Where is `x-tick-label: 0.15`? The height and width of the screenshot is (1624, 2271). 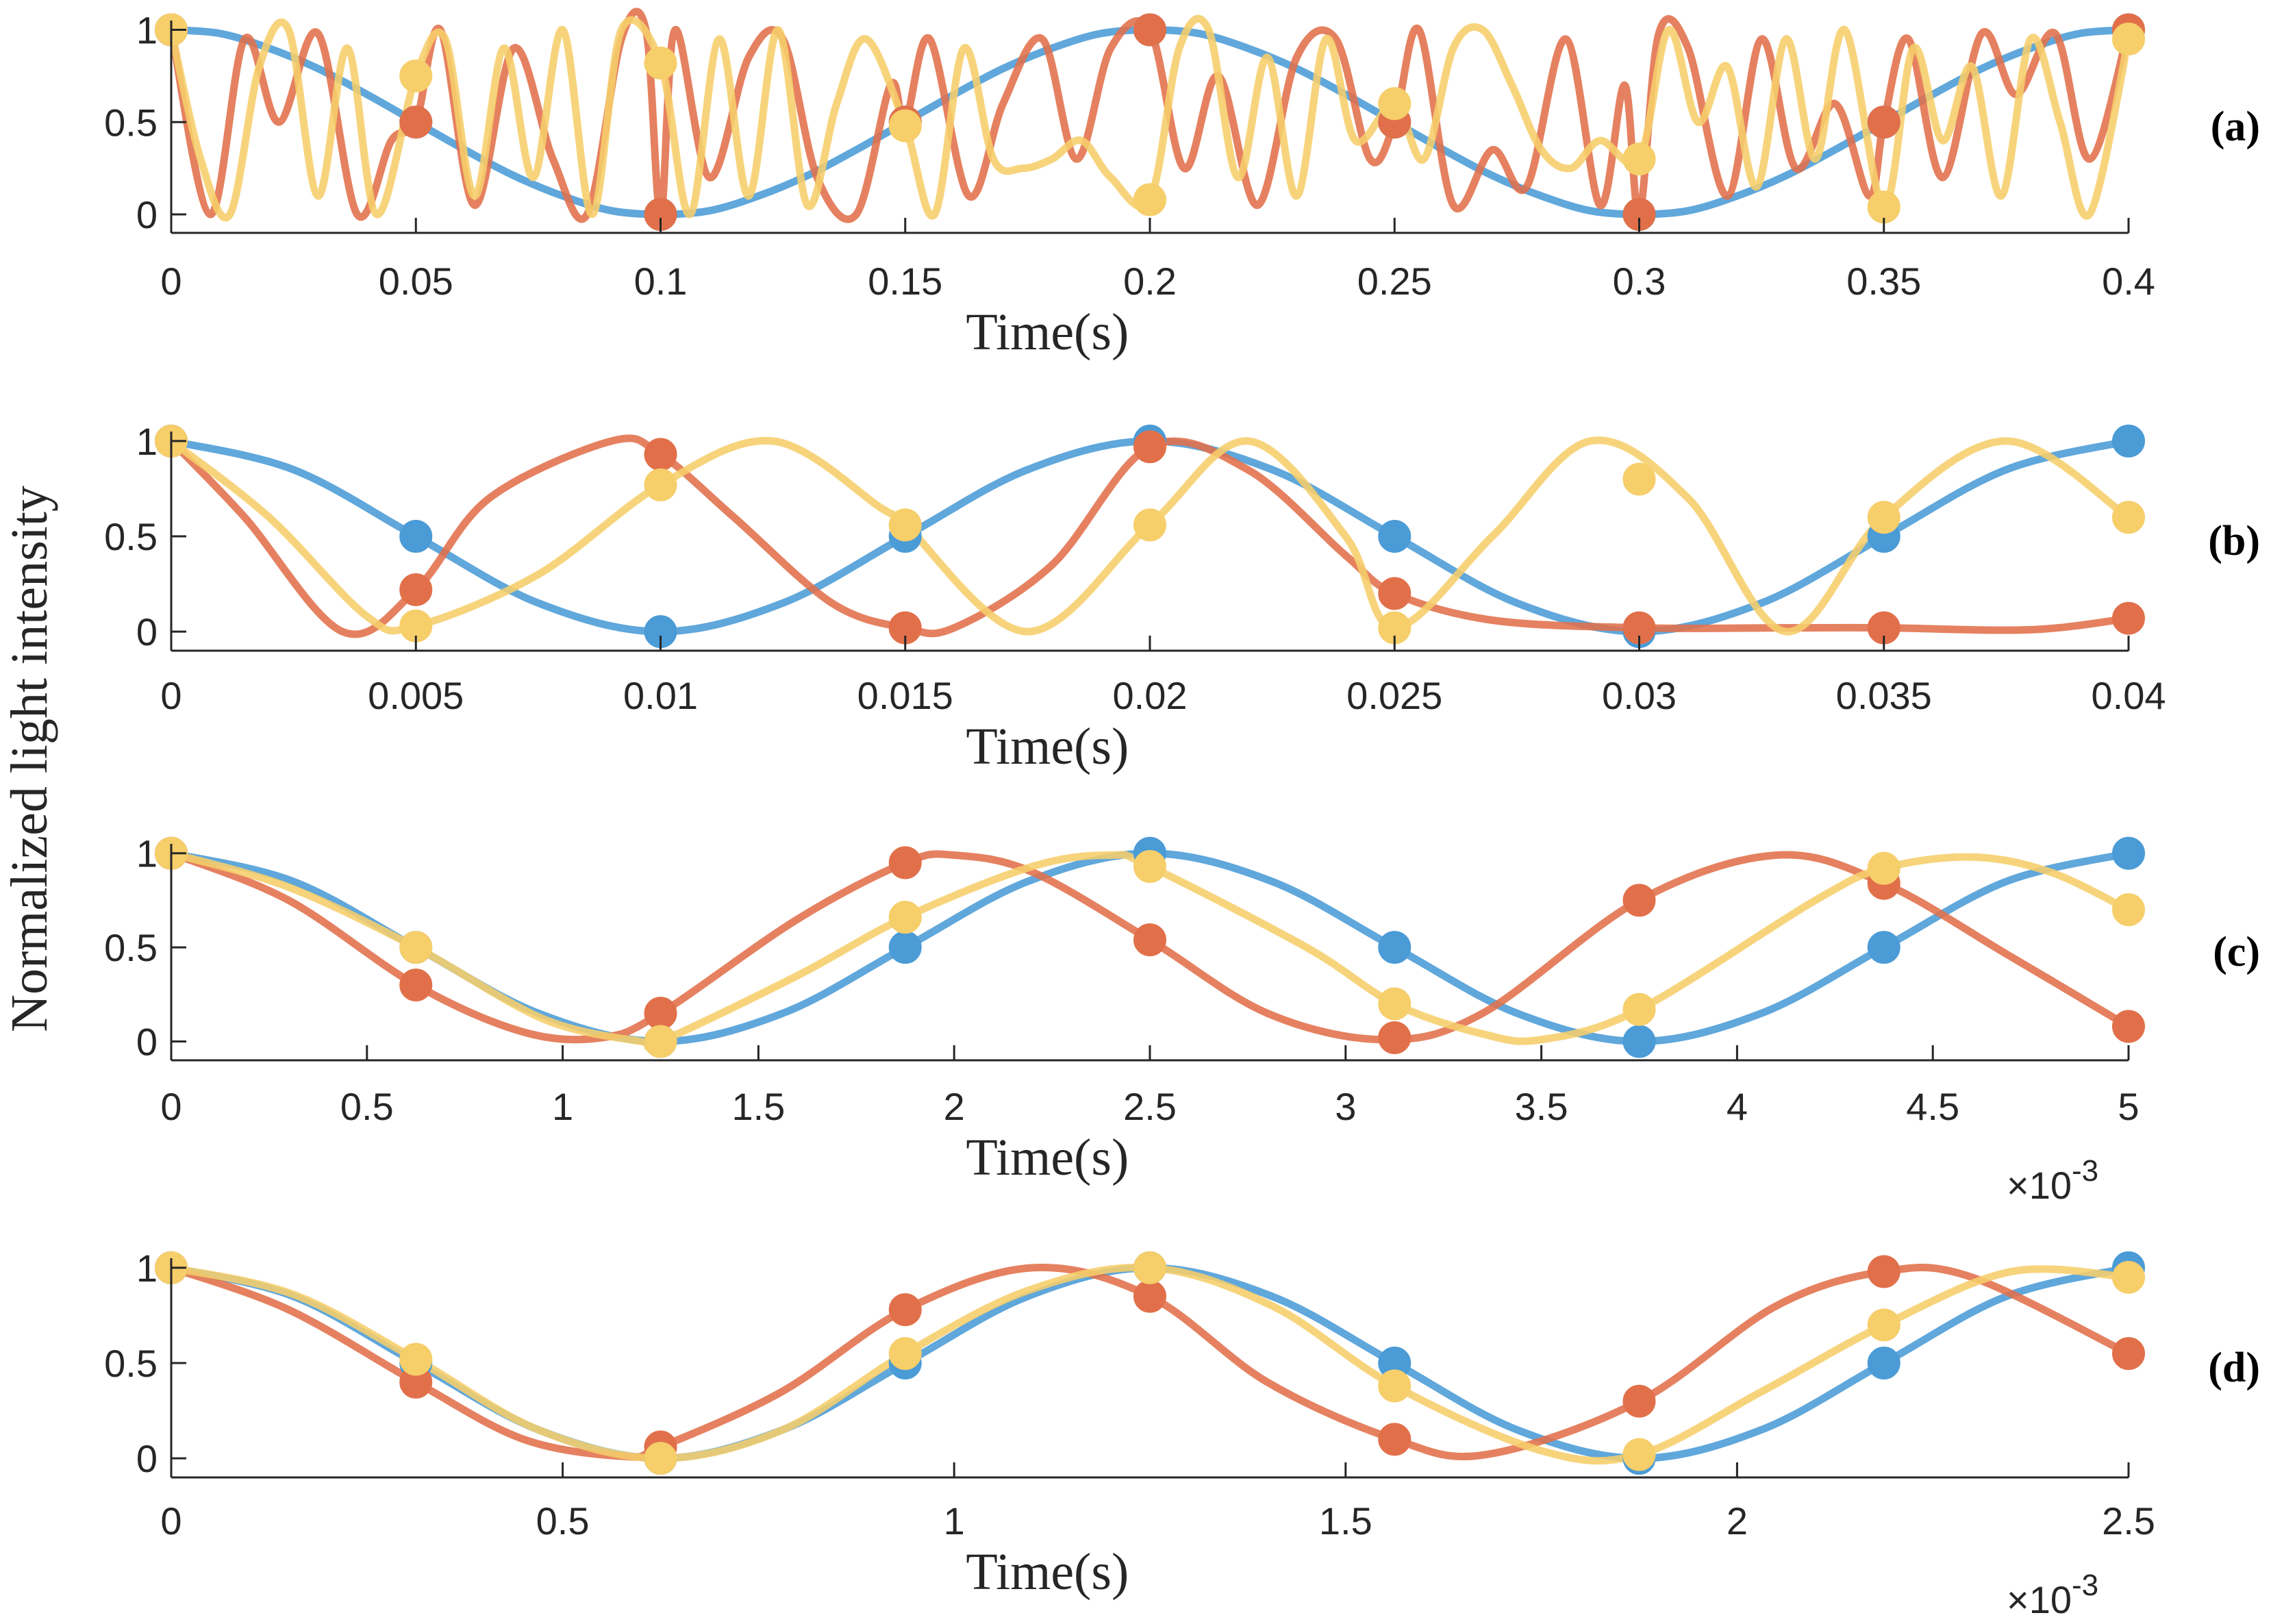 x-tick-label: 0.15 is located at coordinates (905, 281).